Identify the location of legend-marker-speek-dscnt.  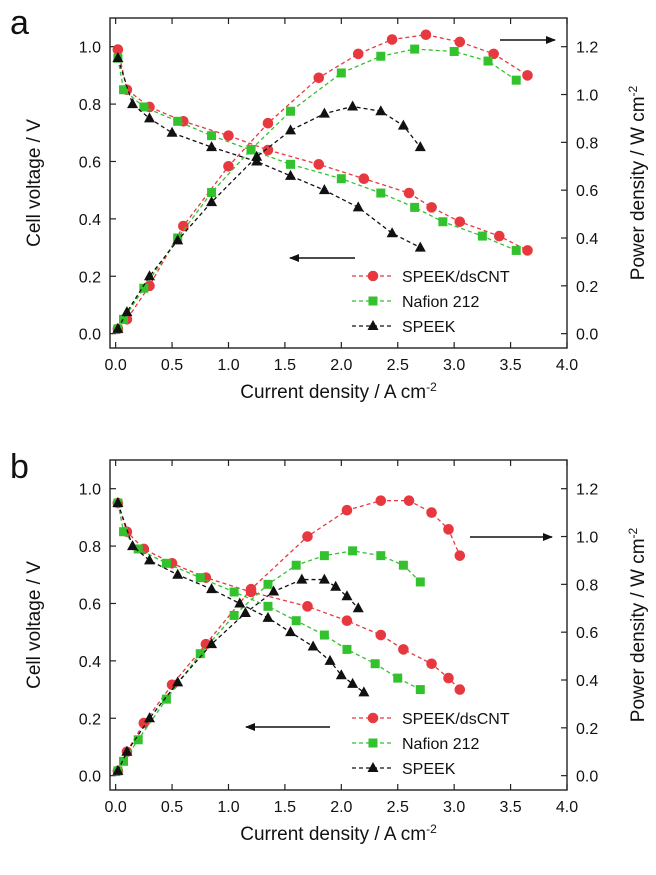
(373, 718).